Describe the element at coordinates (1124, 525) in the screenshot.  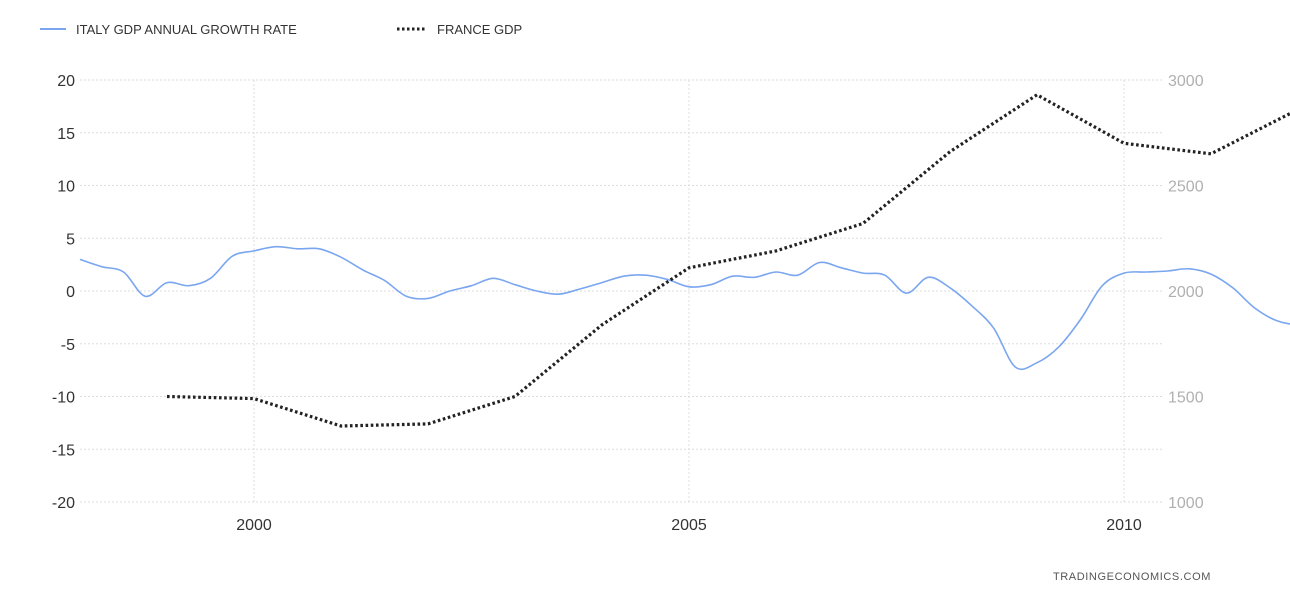
I see `x-tick-label: 2010` at that location.